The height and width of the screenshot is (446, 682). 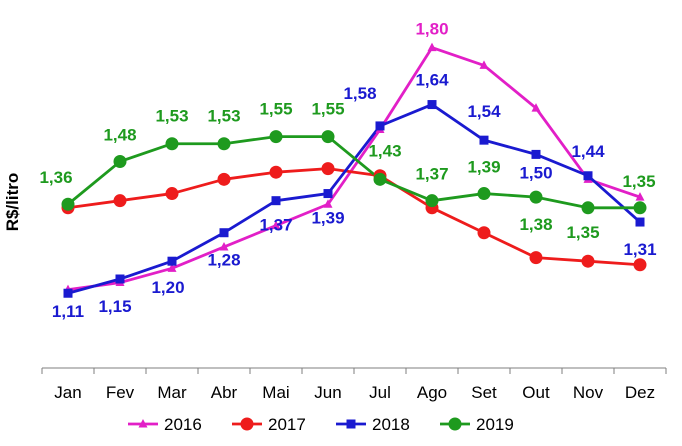 What do you see at coordinates (483, 167) in the screenshot?
I see `data-label-2019: 1,39` at bounding box center [483, 167].